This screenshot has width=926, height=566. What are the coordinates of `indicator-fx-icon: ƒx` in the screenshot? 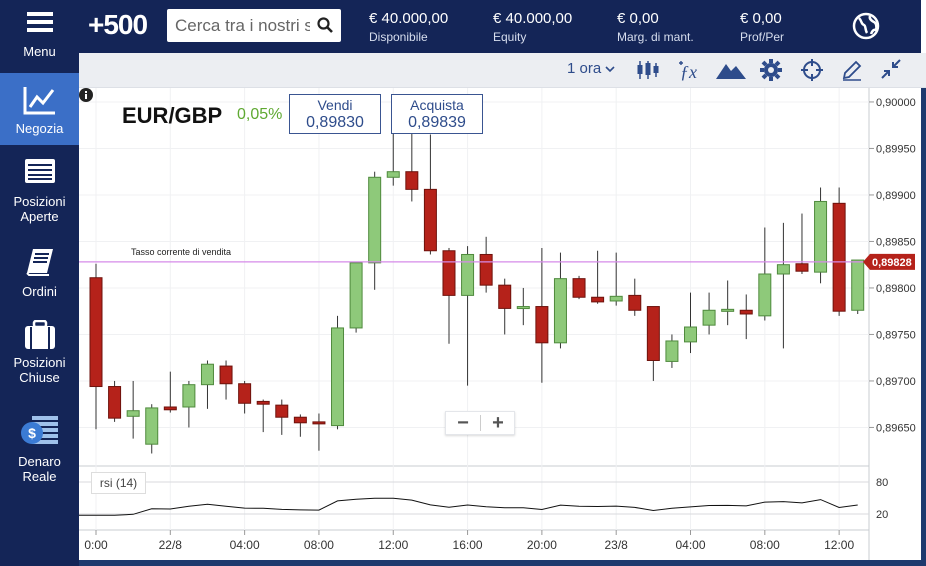 It's located at (689, 71).